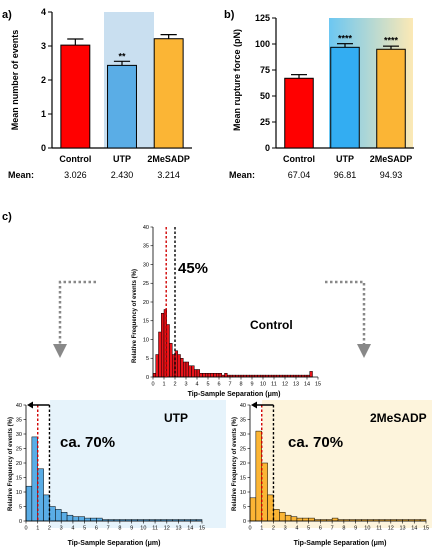 This screenshot has width=436, height=550. I want to click on 2mesadp-xtick-label: 4, so click(296, 529).